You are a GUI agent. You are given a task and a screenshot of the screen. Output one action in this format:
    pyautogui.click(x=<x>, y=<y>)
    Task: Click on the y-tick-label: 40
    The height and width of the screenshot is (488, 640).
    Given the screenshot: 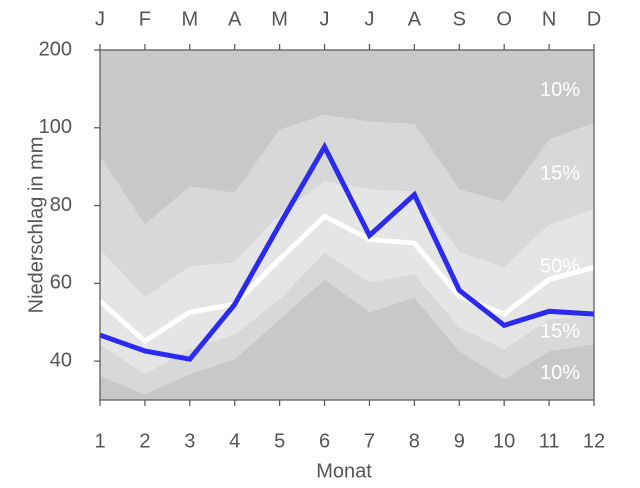 What is the action you would take?
    pyautogui.click(x=61, y=360)
    